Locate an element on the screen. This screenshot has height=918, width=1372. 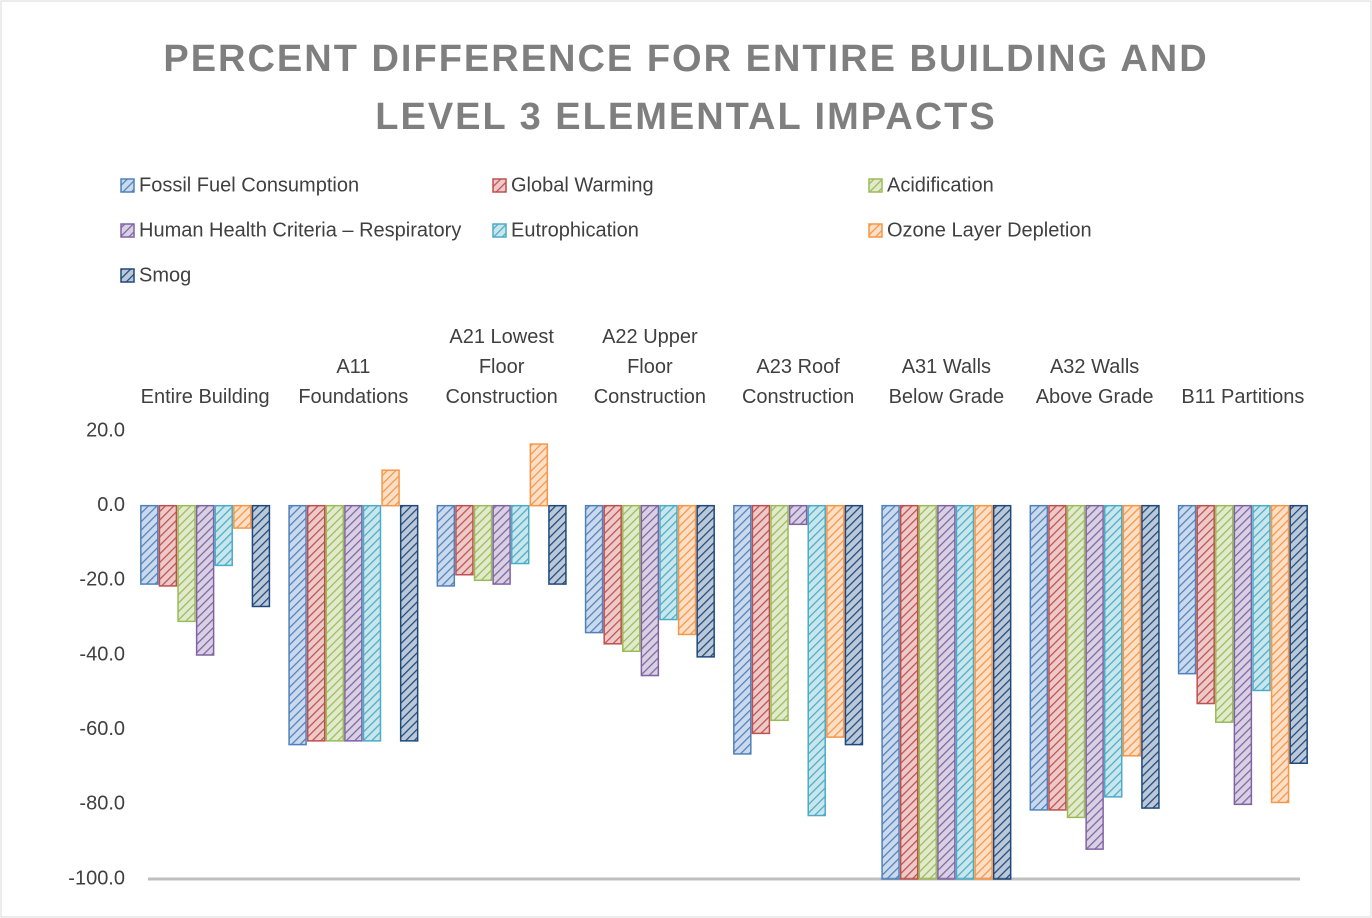
x-tick-label: A23 Roof Construction is located at coordinates (798, 382).